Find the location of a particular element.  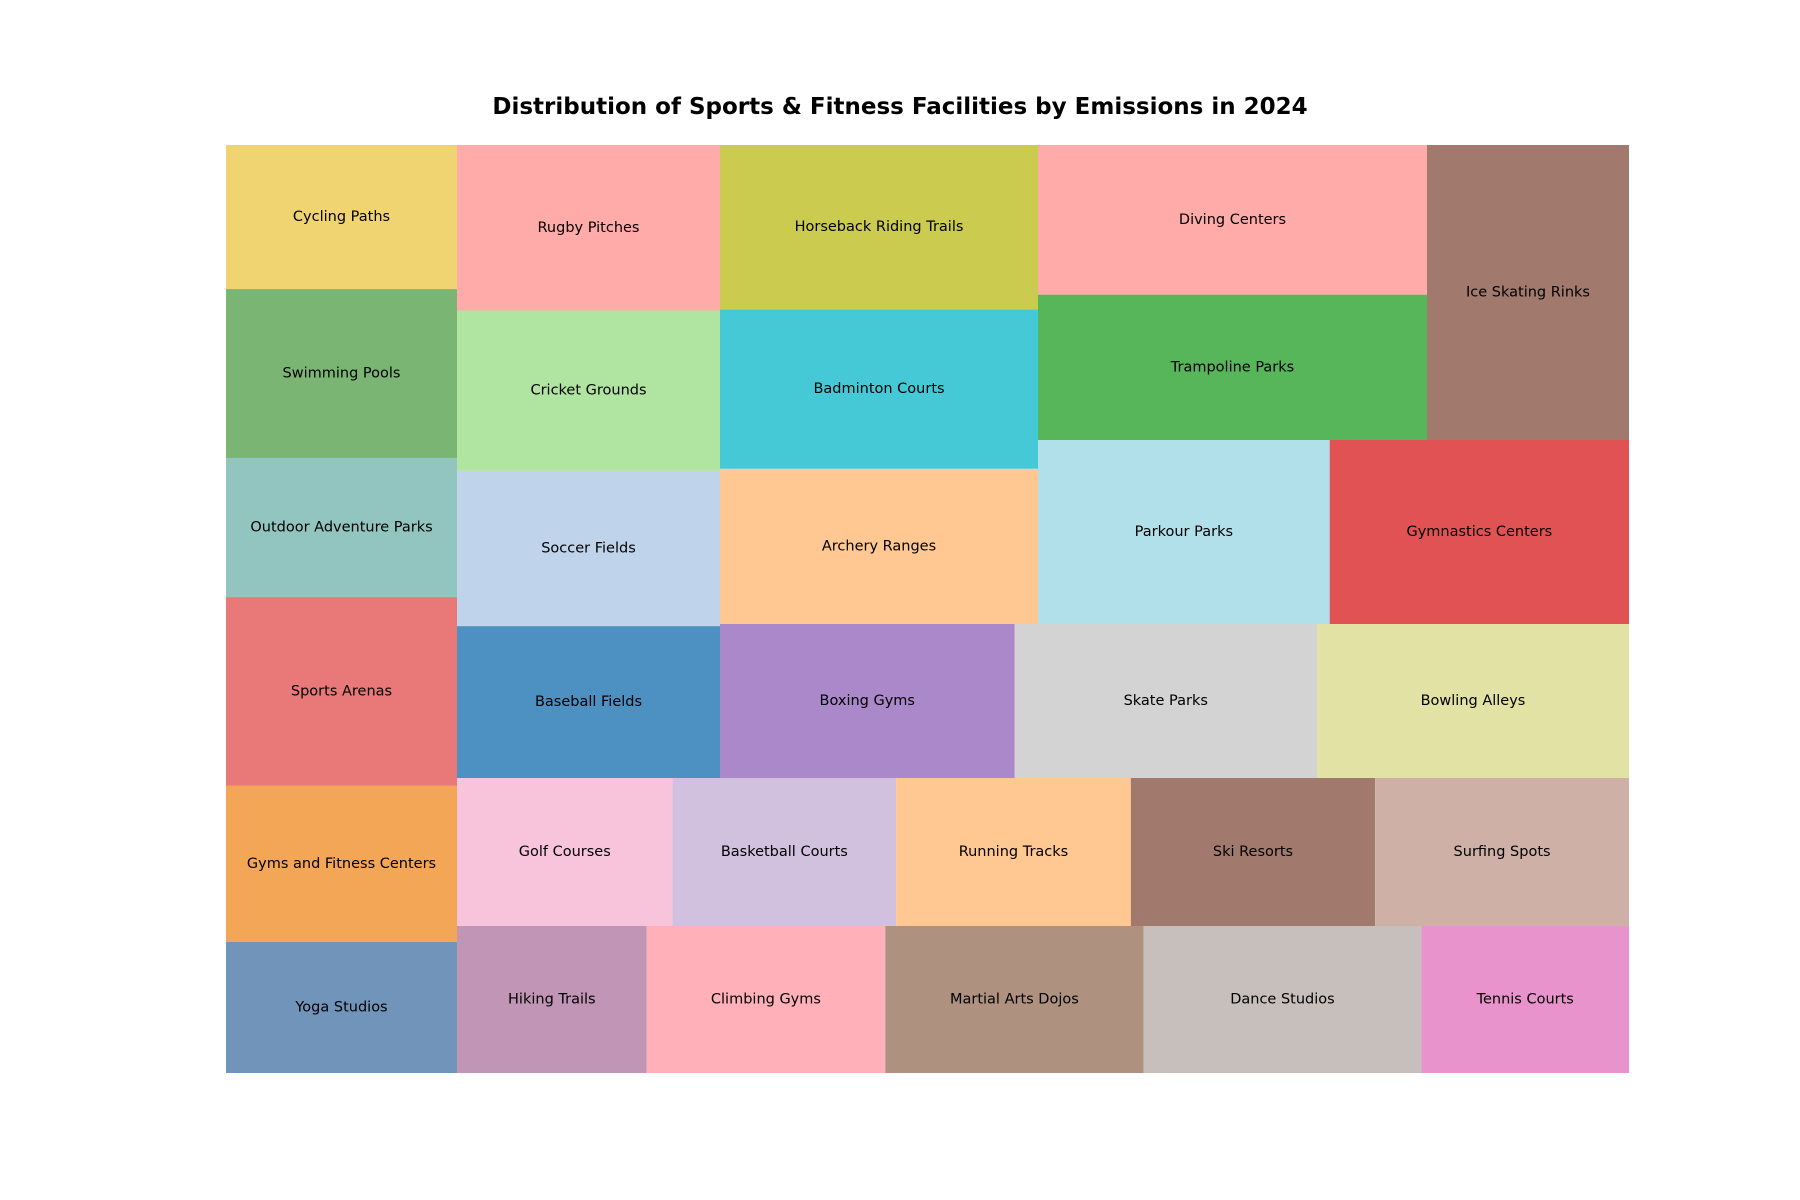

treemap-rect-climbing-gyms is located at coordinates (766, 999).